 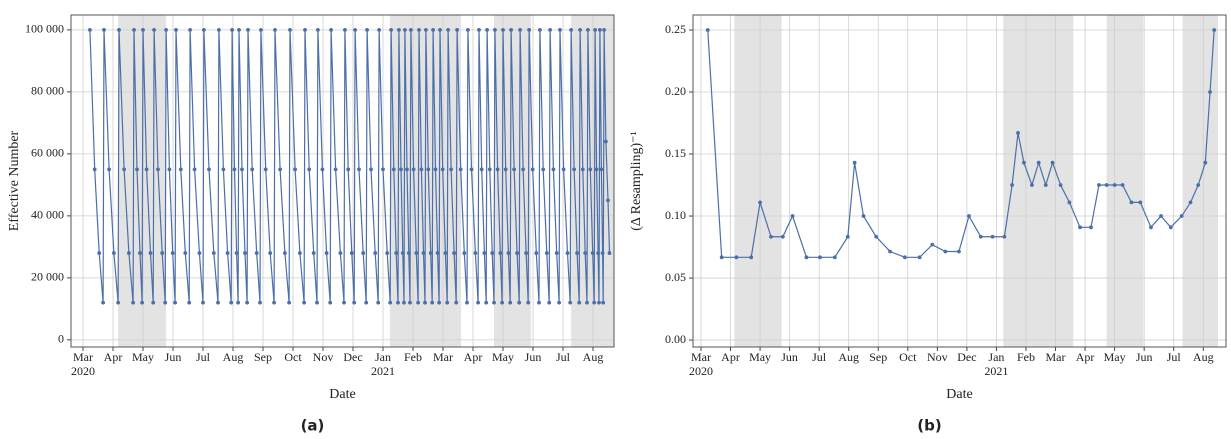 I want to click on y-tick-label: 0.25, so click(x=675, y=29).